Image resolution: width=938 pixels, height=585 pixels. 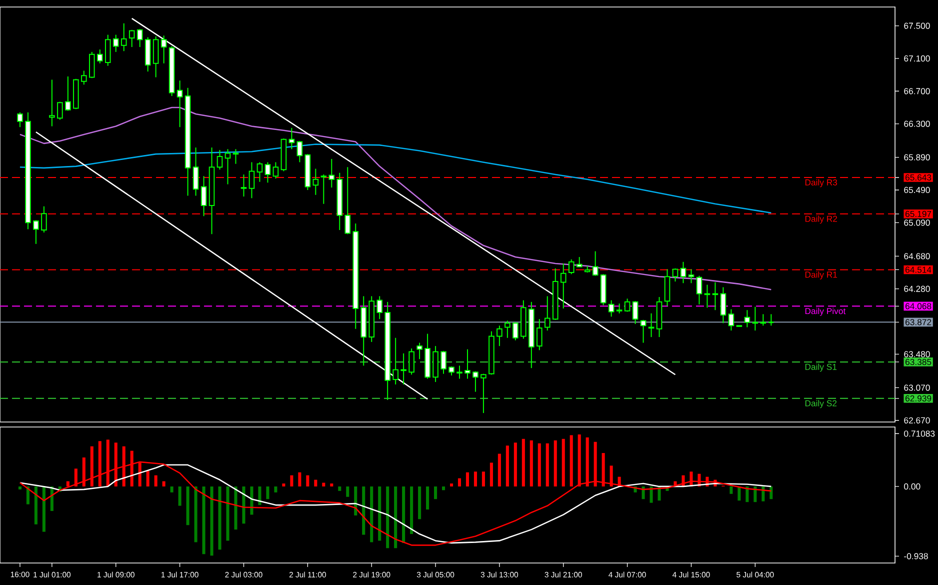 I want to click on y-tick-label: 66.700, so click(x=917, y=91).